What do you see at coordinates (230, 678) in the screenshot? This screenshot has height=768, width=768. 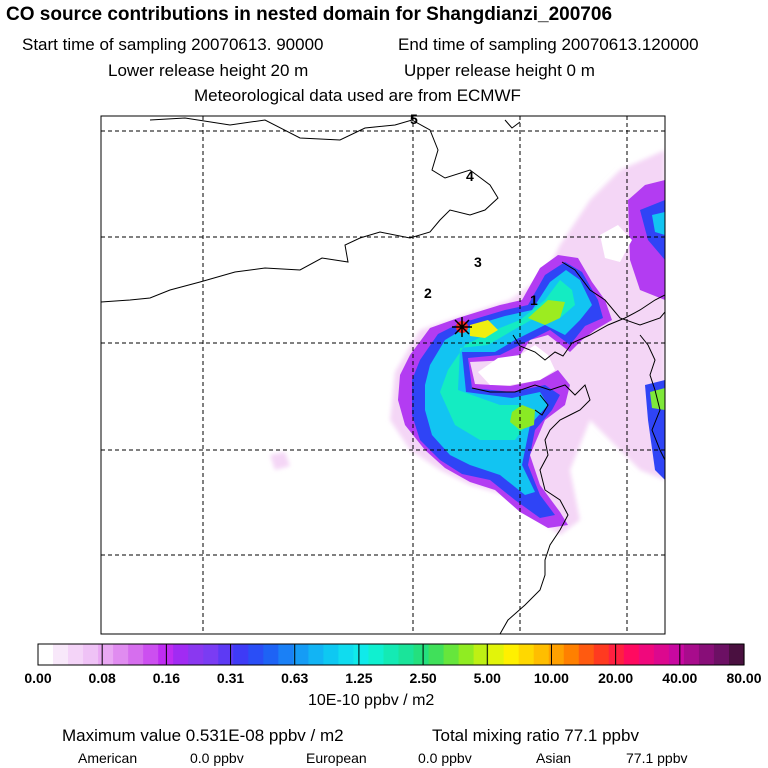 I see `colorbar-tick-label: 0.31` at bounding box center [230, 678].